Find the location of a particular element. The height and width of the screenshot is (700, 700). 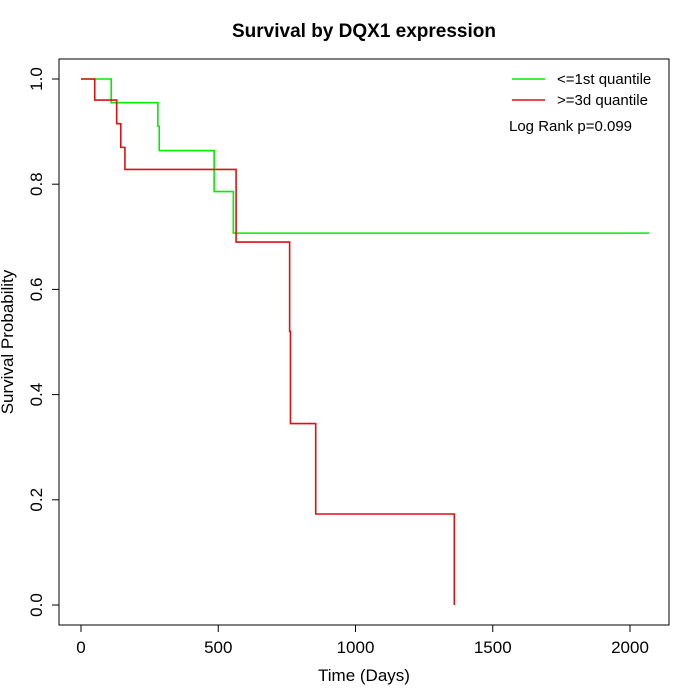

log-rank-annotation: Log Rank p=0.099 is located at coordinates (570, 126).